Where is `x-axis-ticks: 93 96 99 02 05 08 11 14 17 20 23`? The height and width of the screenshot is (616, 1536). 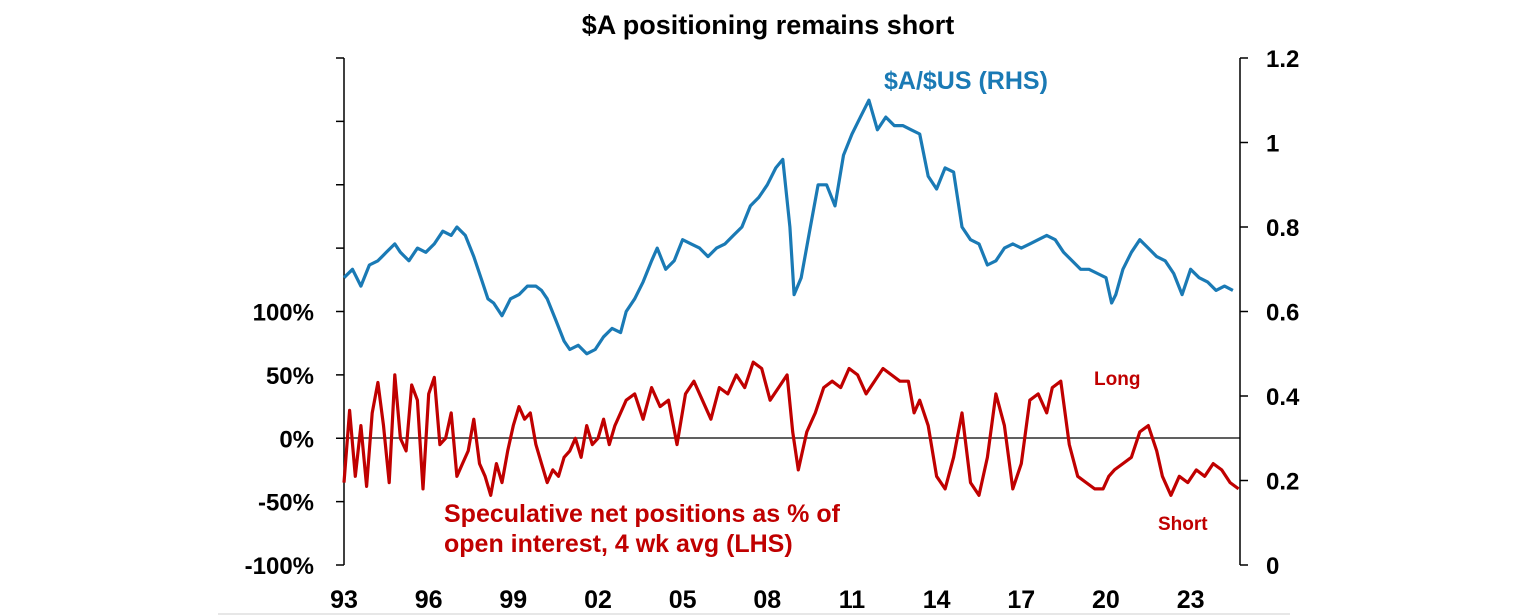
x-axis-ticks: 93 96 99 02 05 08 11 14 17 20 23 is located at coordinates (767, 600).